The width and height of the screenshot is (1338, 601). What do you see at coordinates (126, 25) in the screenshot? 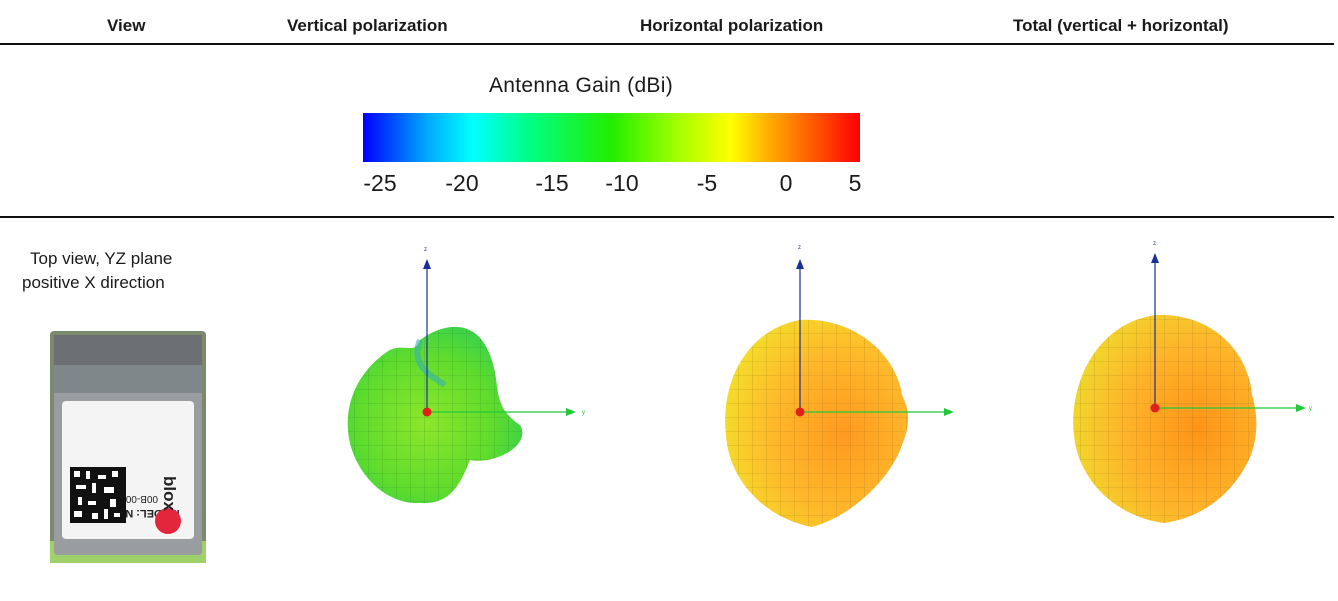
I see `header-view: View` at bounding box center [126, 25].